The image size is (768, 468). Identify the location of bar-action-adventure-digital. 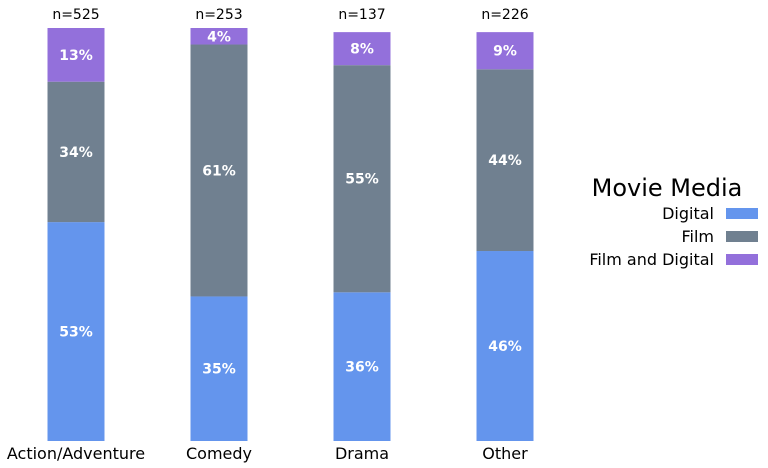
(76, 331).